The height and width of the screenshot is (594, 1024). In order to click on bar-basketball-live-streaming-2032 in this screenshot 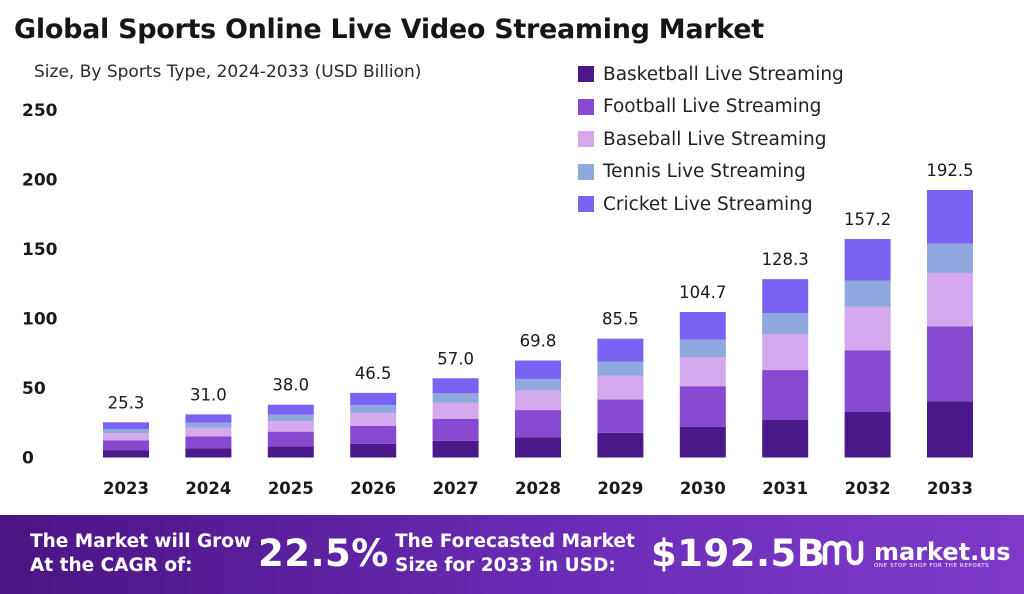, I will do `click(867, 434)`.